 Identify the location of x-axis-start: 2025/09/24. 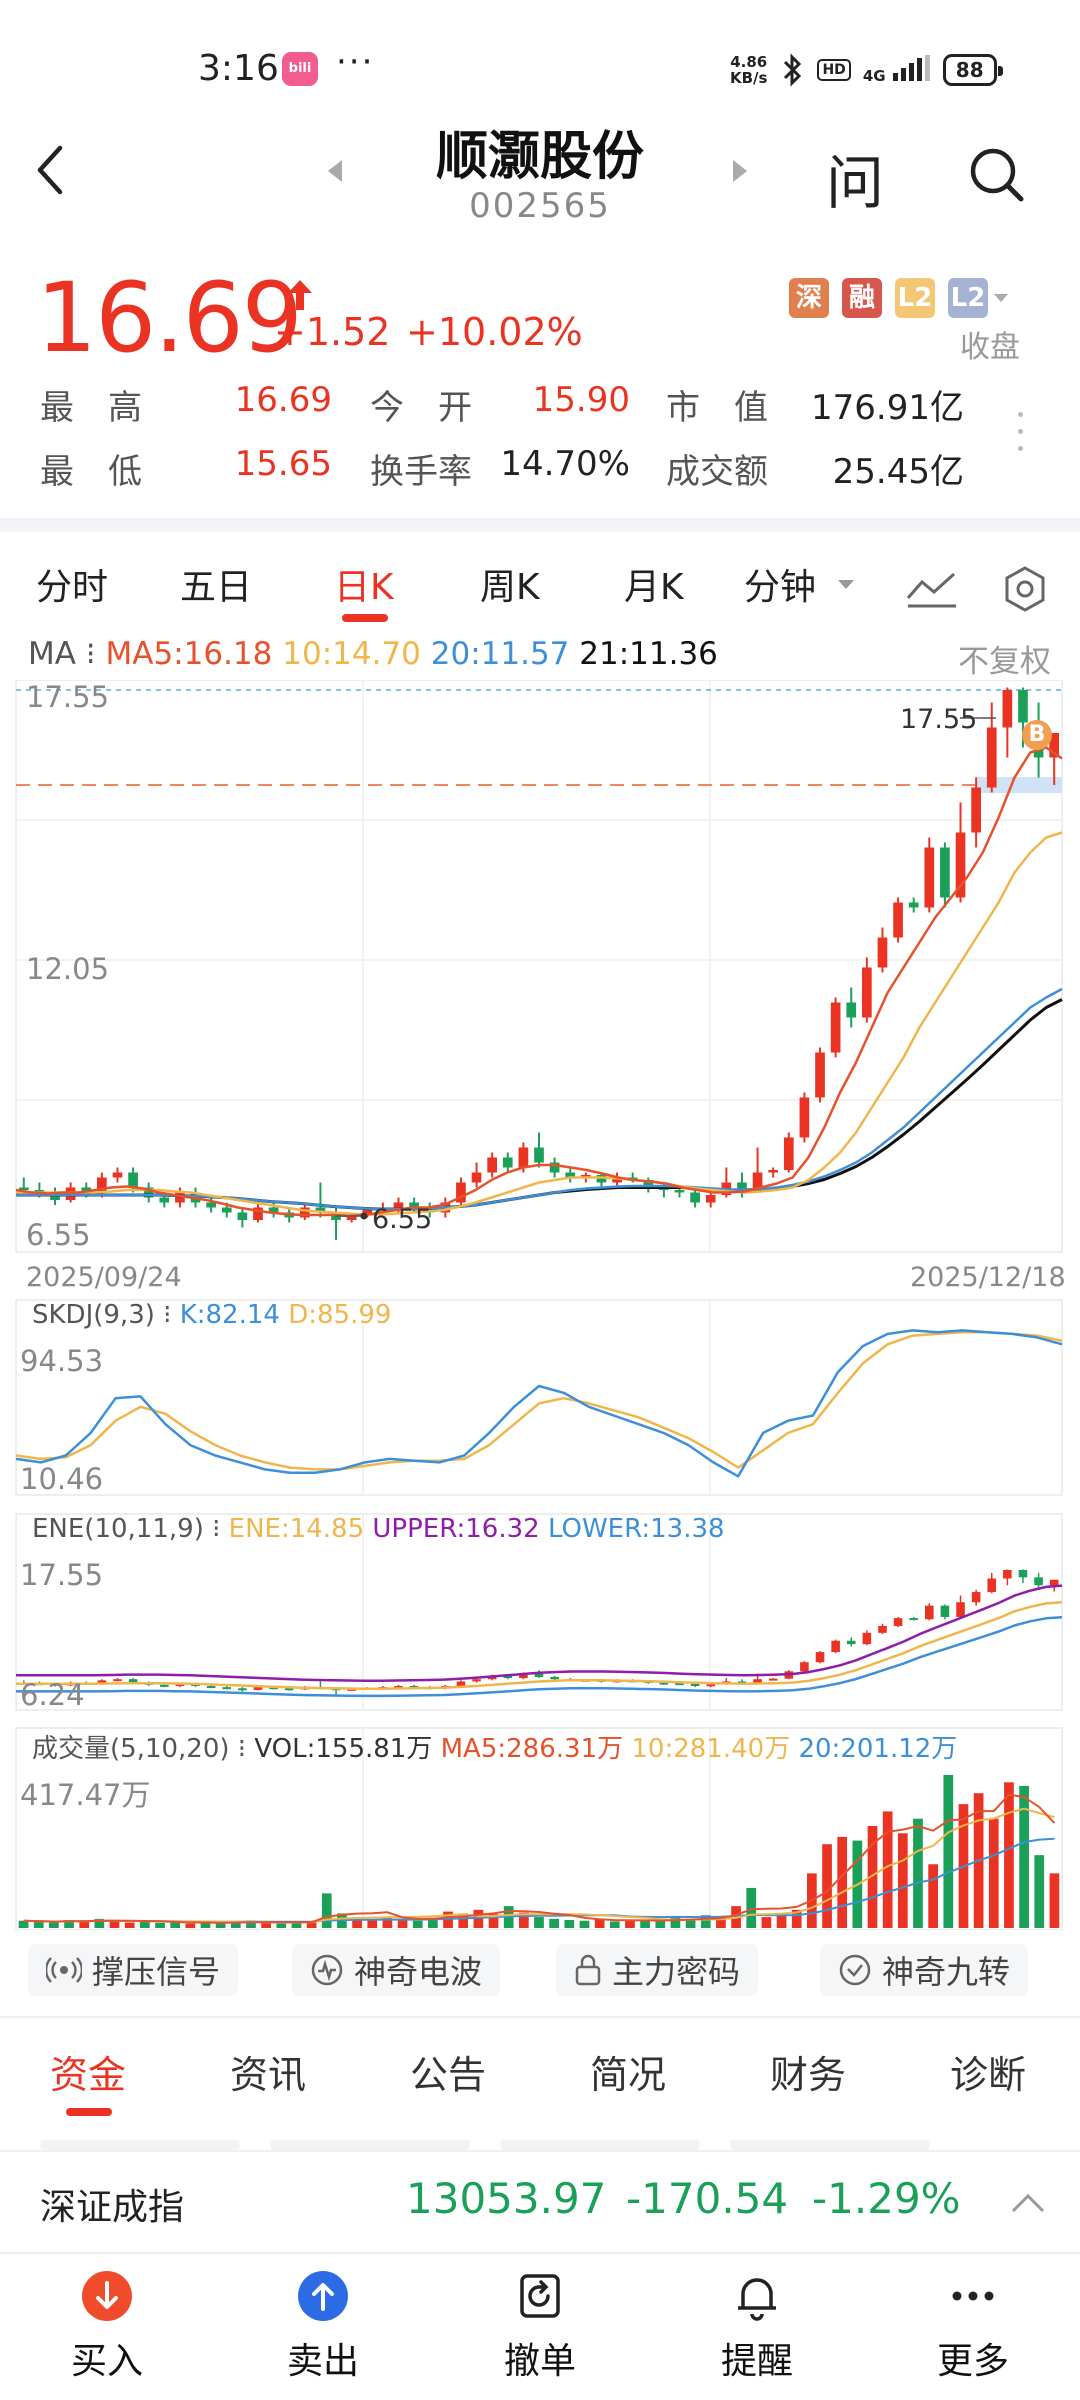
(104, 1277).